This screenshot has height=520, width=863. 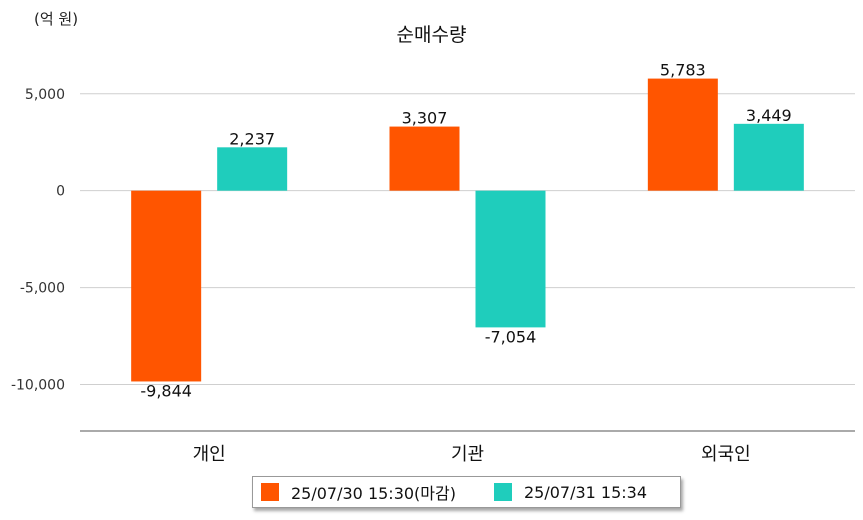 I want to click on legend: 25/07/30 15:30(마감) 25/07/31 15:34, so click(x=466, y=492).